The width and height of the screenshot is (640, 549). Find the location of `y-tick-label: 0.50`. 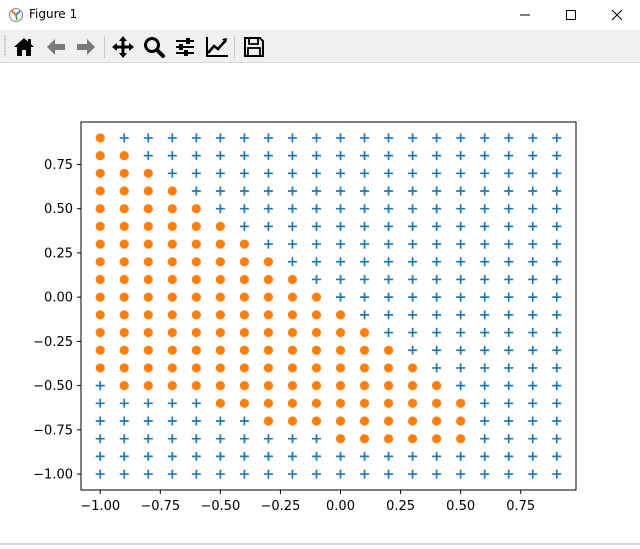

y-tick-label: 0.50 is located at coordinates (58, 209).